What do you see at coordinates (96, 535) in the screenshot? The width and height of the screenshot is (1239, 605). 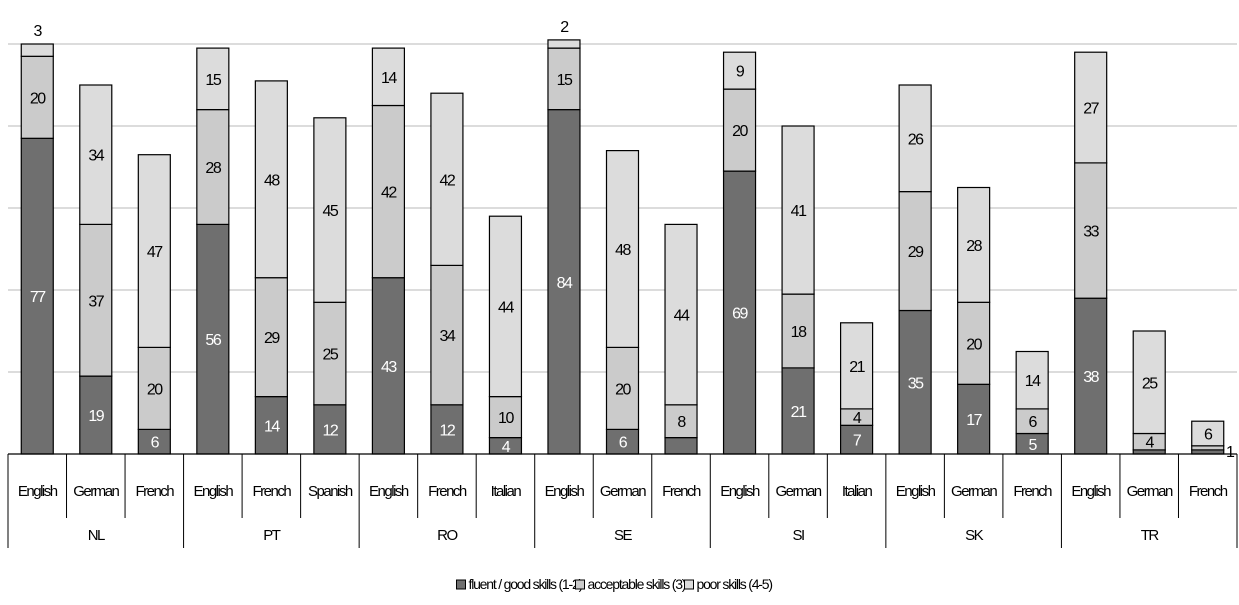 I see `group-label: NL` at bounding box center [96, 535].